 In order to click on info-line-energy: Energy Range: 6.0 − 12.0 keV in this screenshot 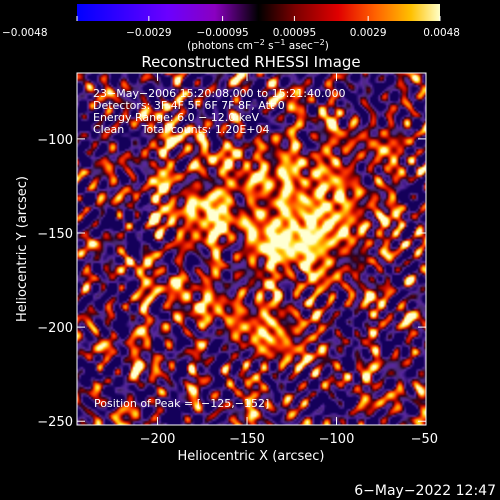, I will do `click(176, 117)`.